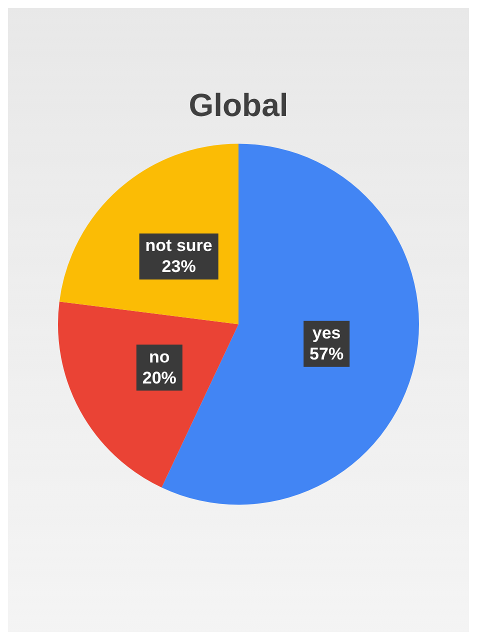  What do you see at coordinates (178, 246) in the screenshot?
I see `slice-label: not sure` at bounding box center [178, 246].